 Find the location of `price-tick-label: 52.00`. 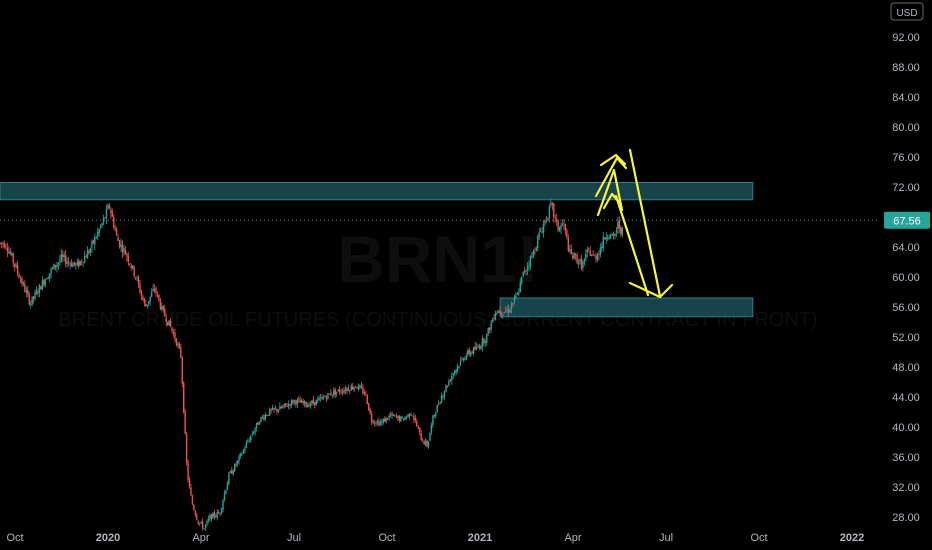

price-tick-label: 52.00 is located at coordinates (906, 338).